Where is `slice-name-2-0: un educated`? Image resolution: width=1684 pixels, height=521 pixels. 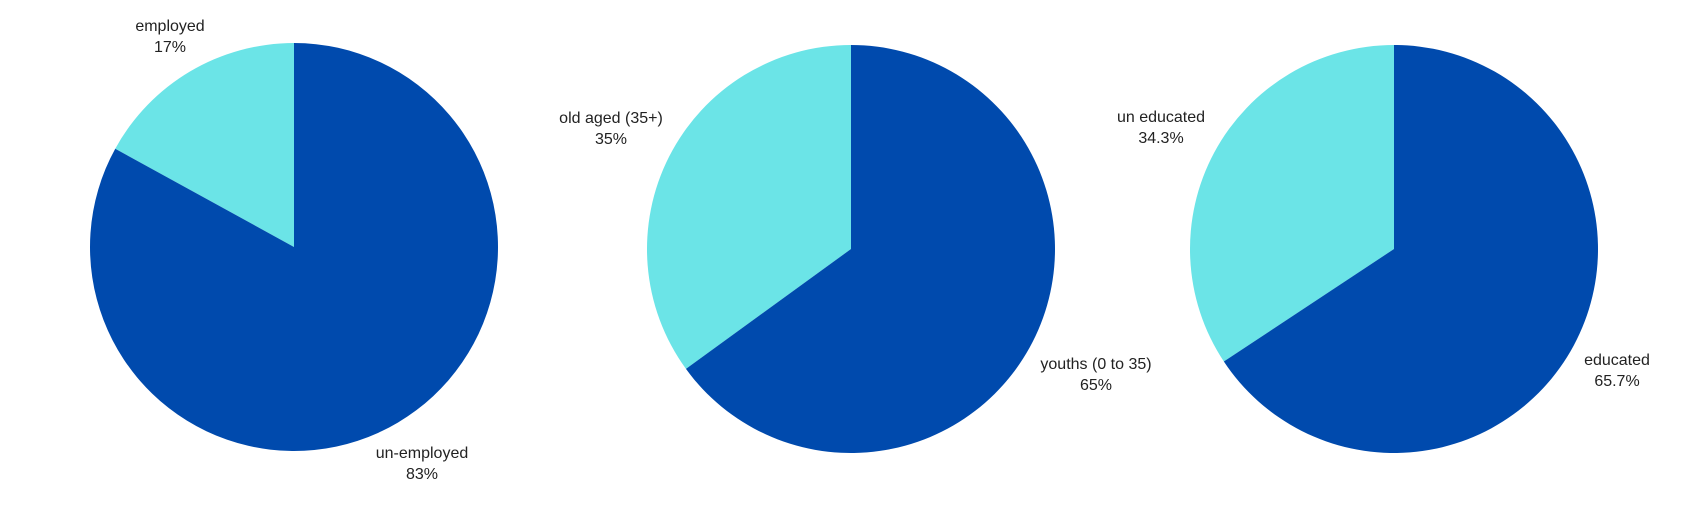 slice-name-2-0: un educated is located at coordinates (1161, 117).